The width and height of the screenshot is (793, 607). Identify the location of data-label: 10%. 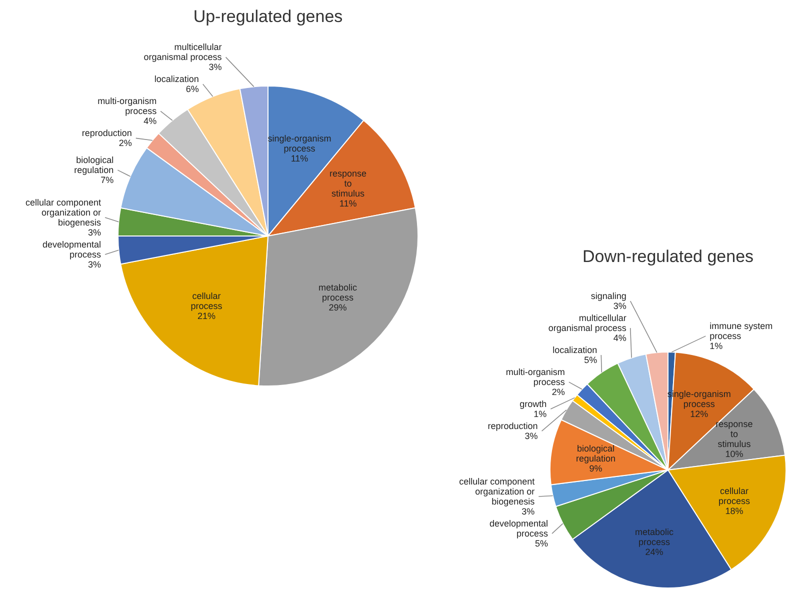
(734, 453).